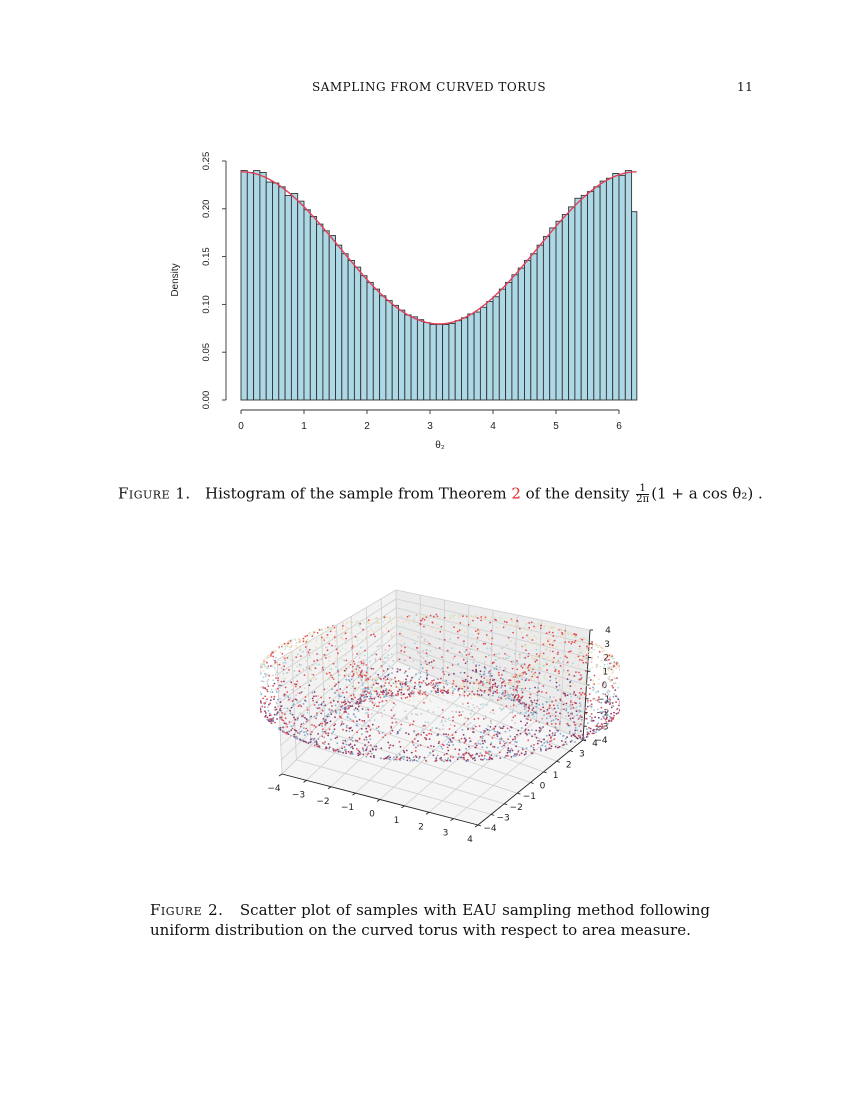  Describe the element at coordinates (298, 795) in the screenshot. I see `x-tick-label: −3` at that location.